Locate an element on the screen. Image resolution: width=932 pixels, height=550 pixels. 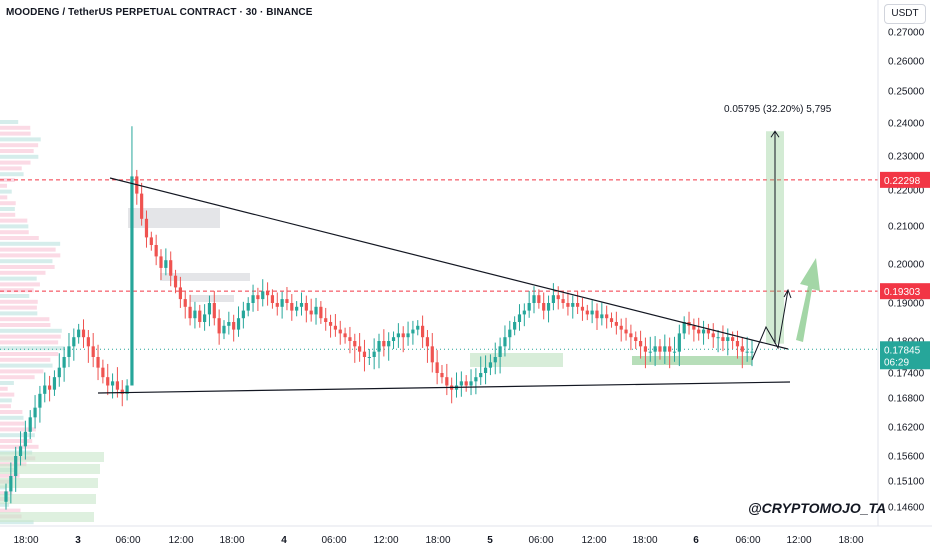
price-axis is located at coordinates (905, 275).